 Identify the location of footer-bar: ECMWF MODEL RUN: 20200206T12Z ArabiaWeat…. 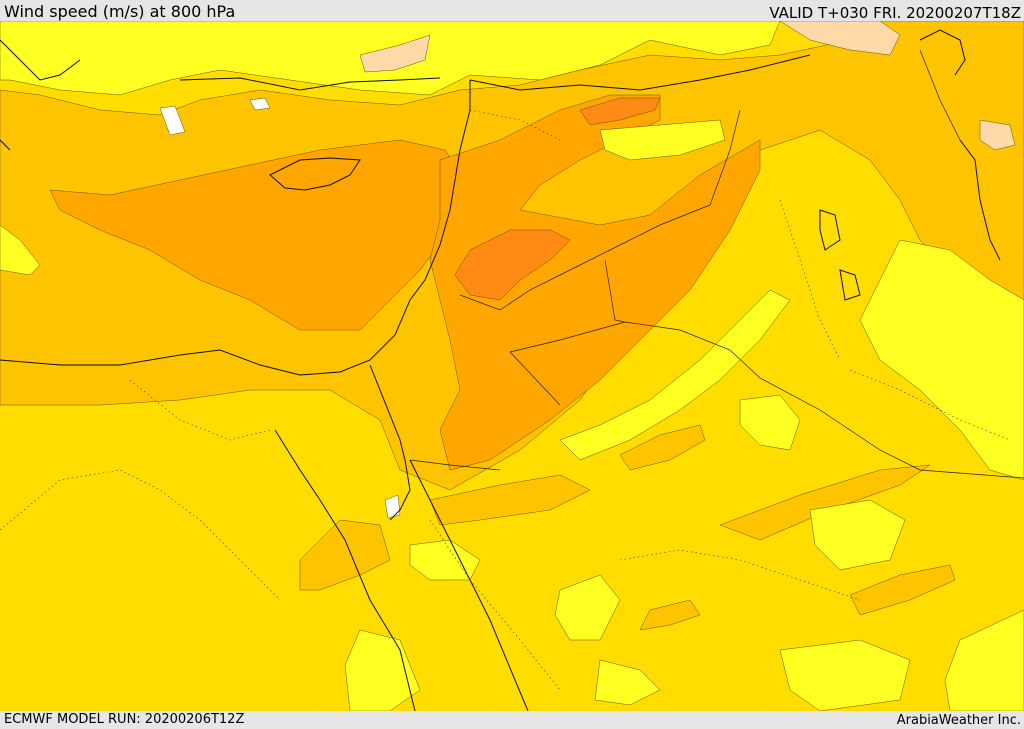
(512, 720).